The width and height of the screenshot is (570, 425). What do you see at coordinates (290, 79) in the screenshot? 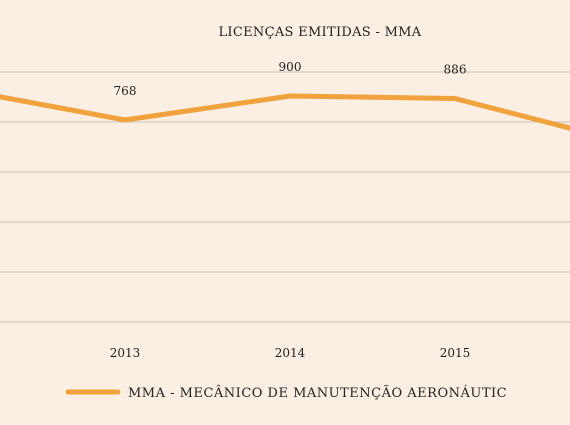
I see `data-labels: 768 900 886` at bounding box center [290, 79].